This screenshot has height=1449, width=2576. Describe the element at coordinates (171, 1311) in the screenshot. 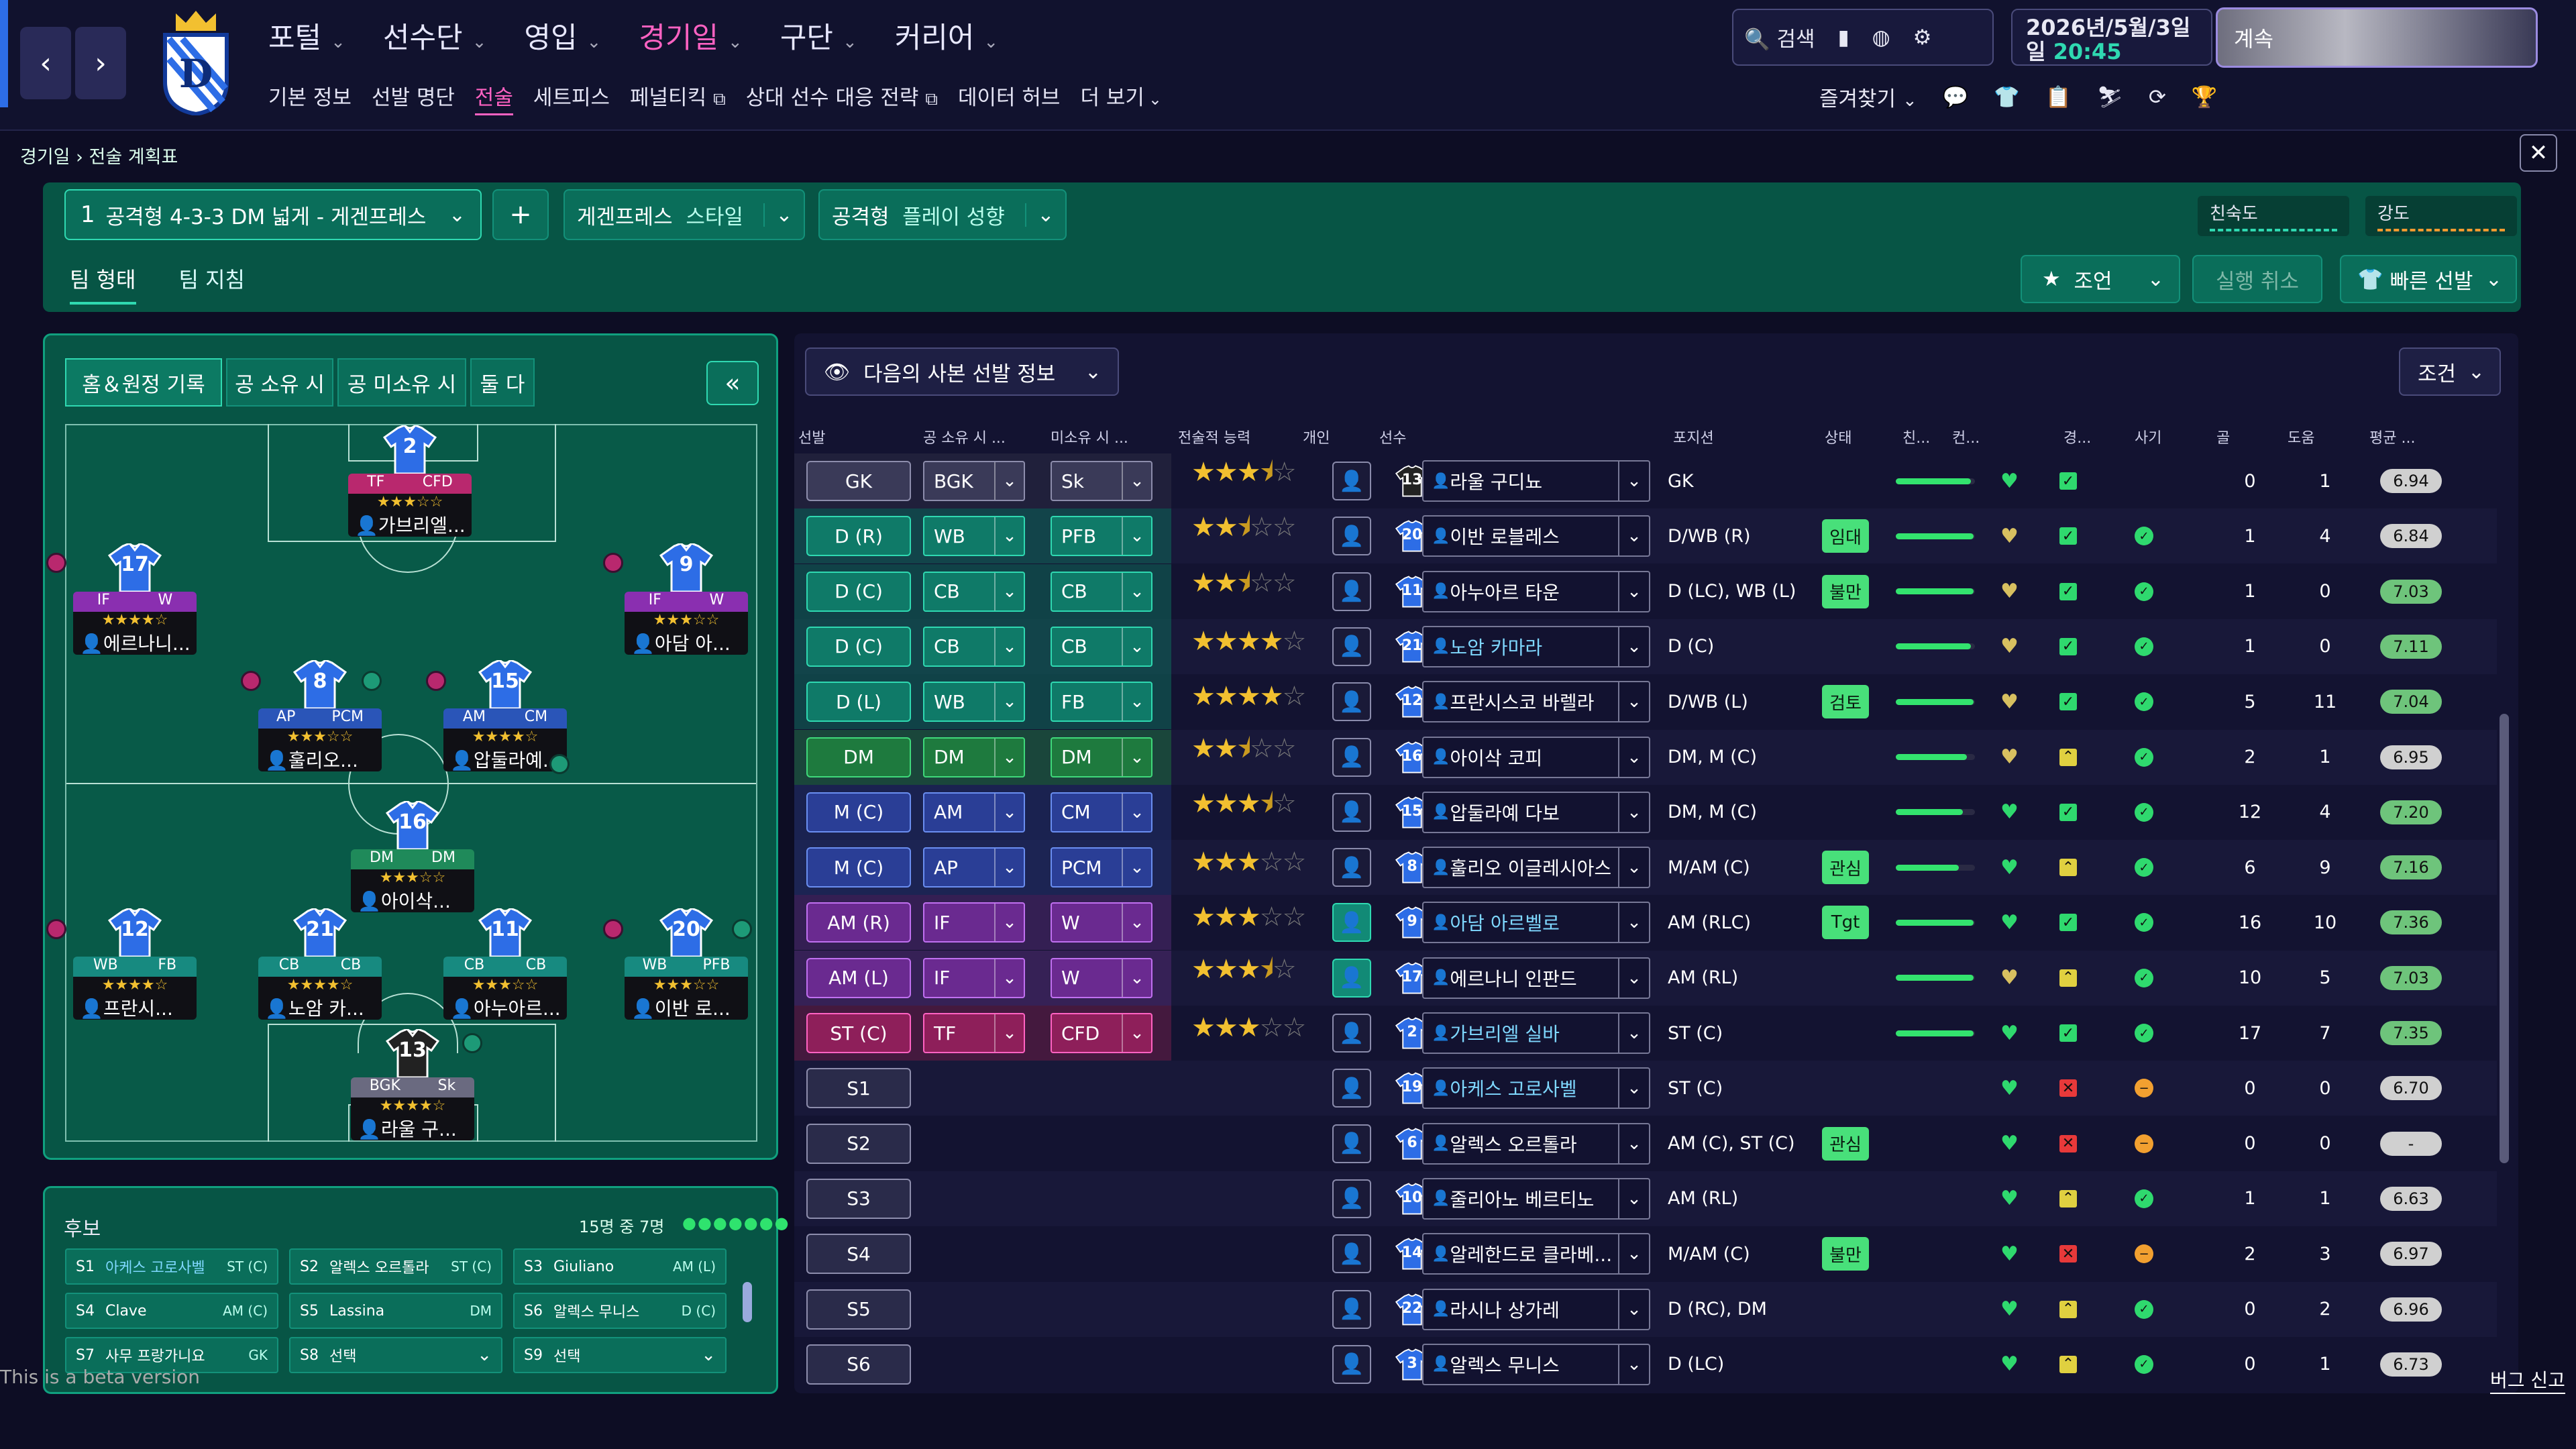

I see `bench-slot: S4 Clave AM (C)` at that location.